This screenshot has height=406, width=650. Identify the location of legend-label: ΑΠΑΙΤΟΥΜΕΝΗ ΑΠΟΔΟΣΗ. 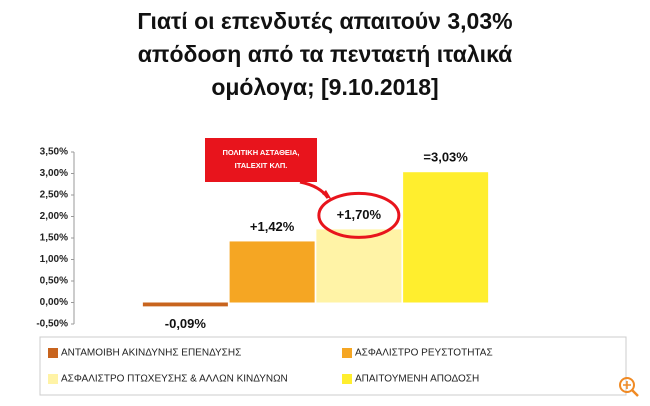
(417, 379).